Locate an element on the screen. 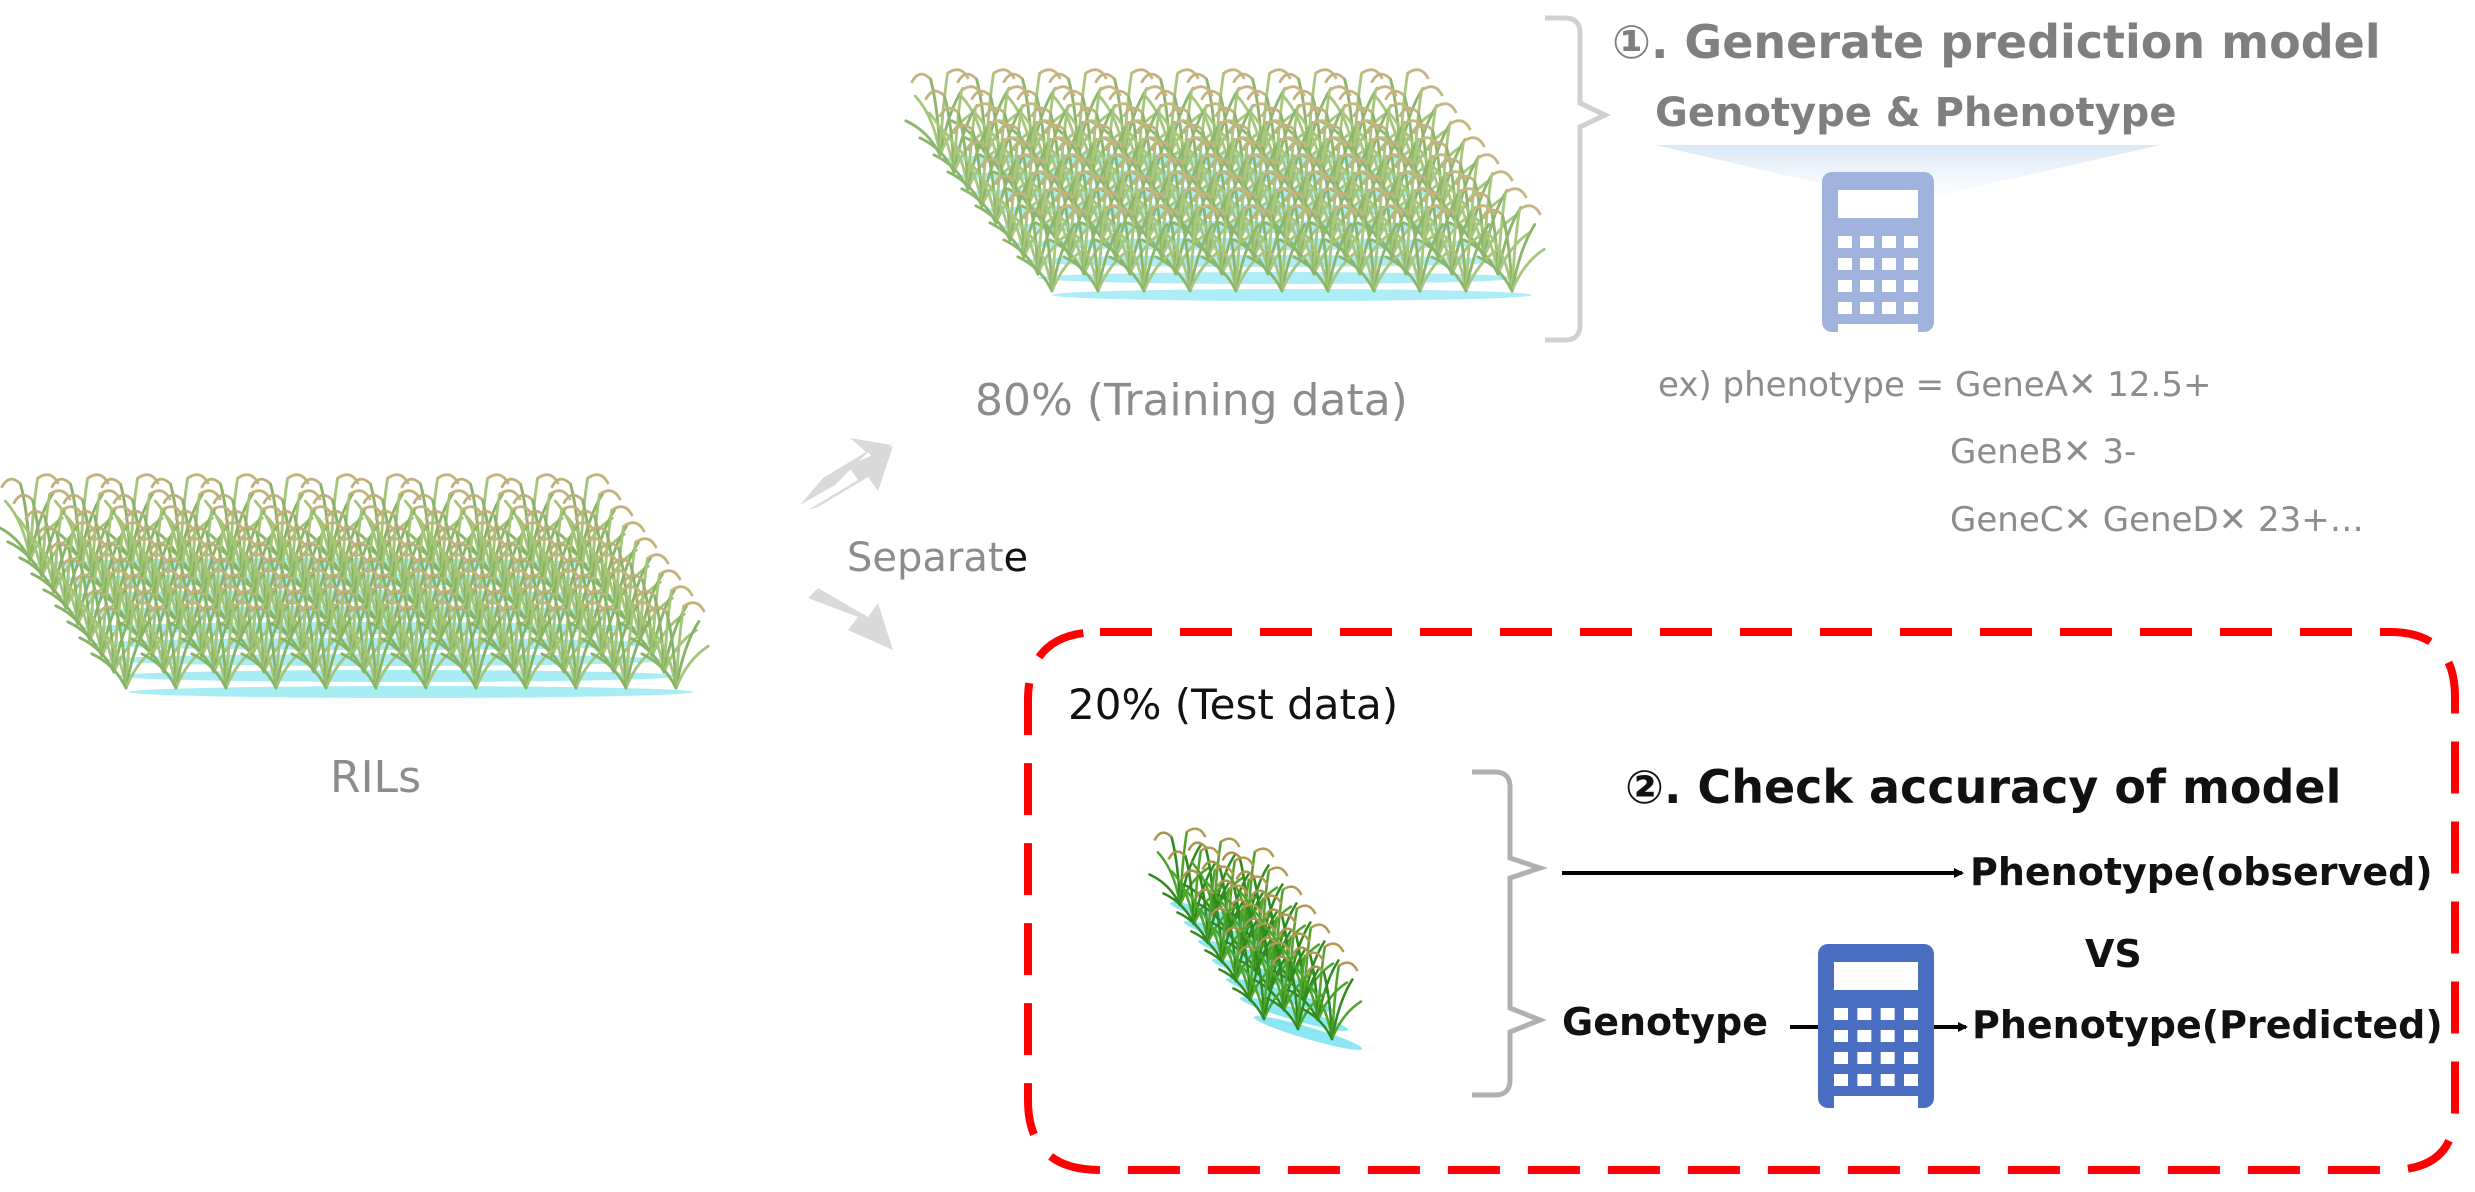 The width and height of the screenshot is (2475, 1192). separate-label-tail: e is located at coordinates (1016, 558).